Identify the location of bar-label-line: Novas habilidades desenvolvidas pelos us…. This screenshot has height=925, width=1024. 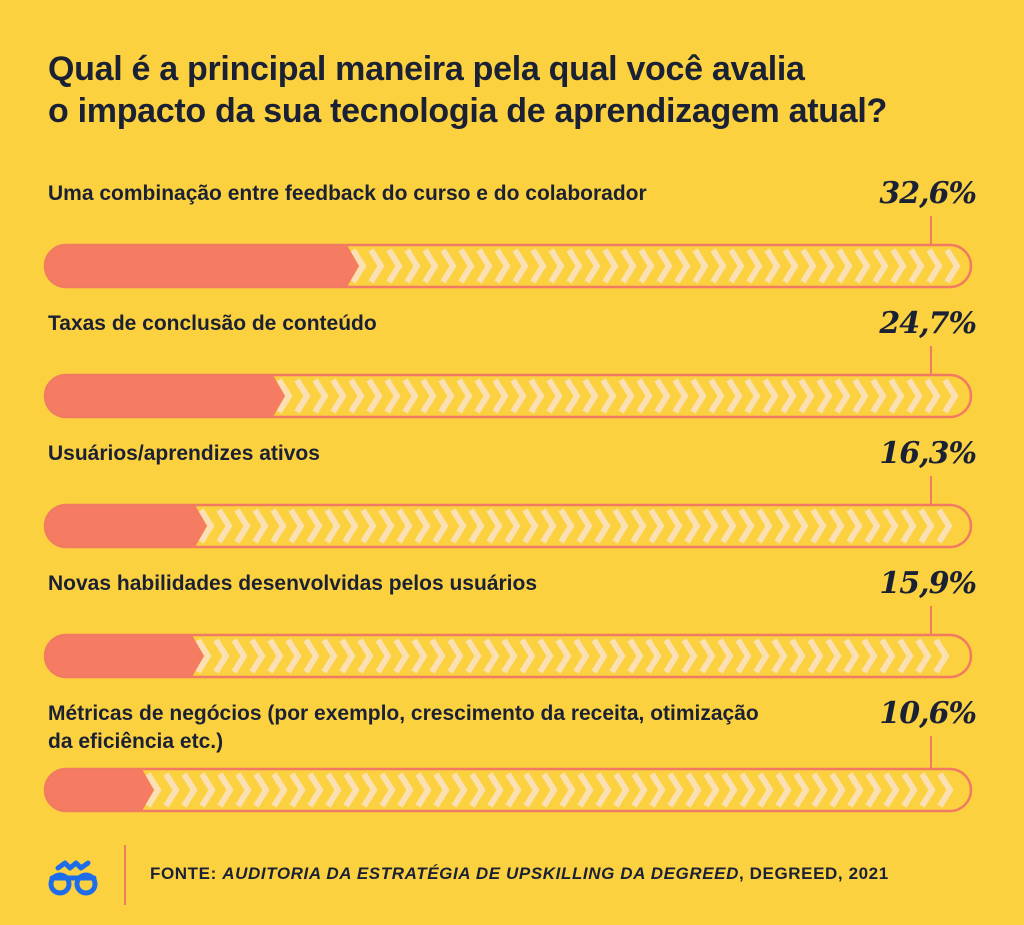
(293, 583).